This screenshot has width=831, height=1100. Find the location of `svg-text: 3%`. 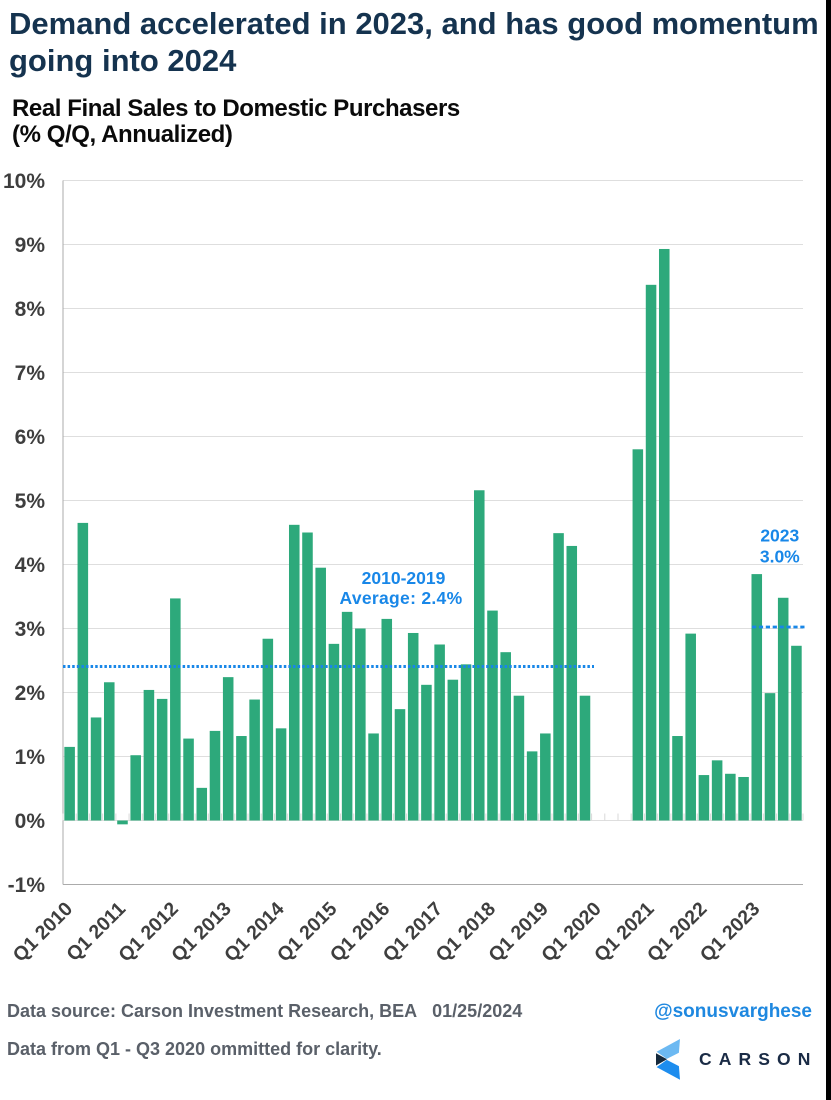

svg-text: 3% is located at coordinates (30, 629).